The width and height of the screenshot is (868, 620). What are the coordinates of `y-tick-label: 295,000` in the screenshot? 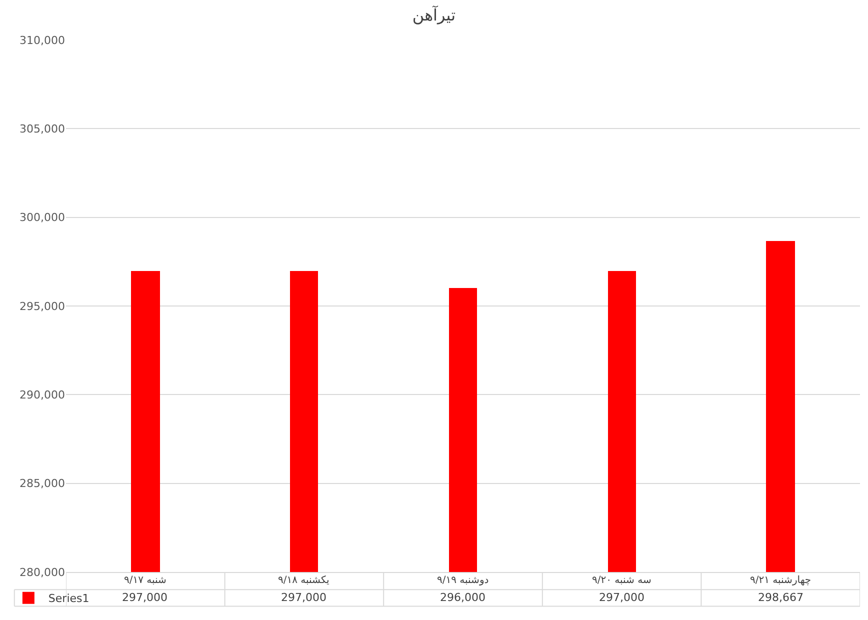 It's located at (42, 306).